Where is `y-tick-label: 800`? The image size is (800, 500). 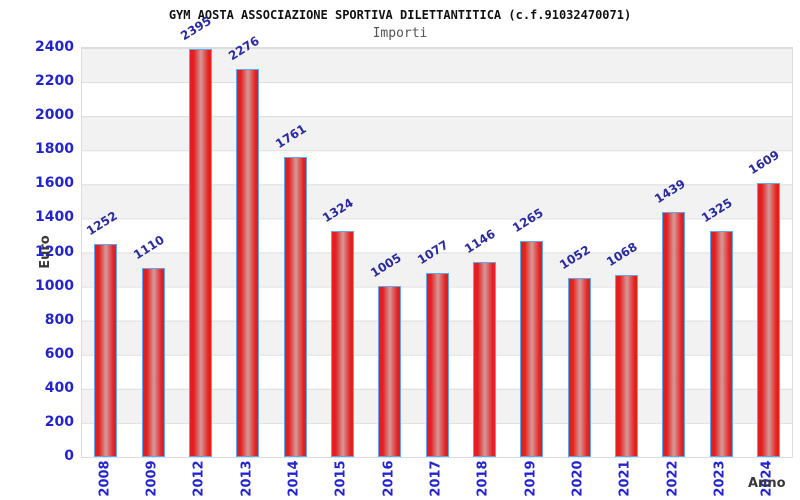
y-tick-label: 800 is located at coordinates (59, 319).